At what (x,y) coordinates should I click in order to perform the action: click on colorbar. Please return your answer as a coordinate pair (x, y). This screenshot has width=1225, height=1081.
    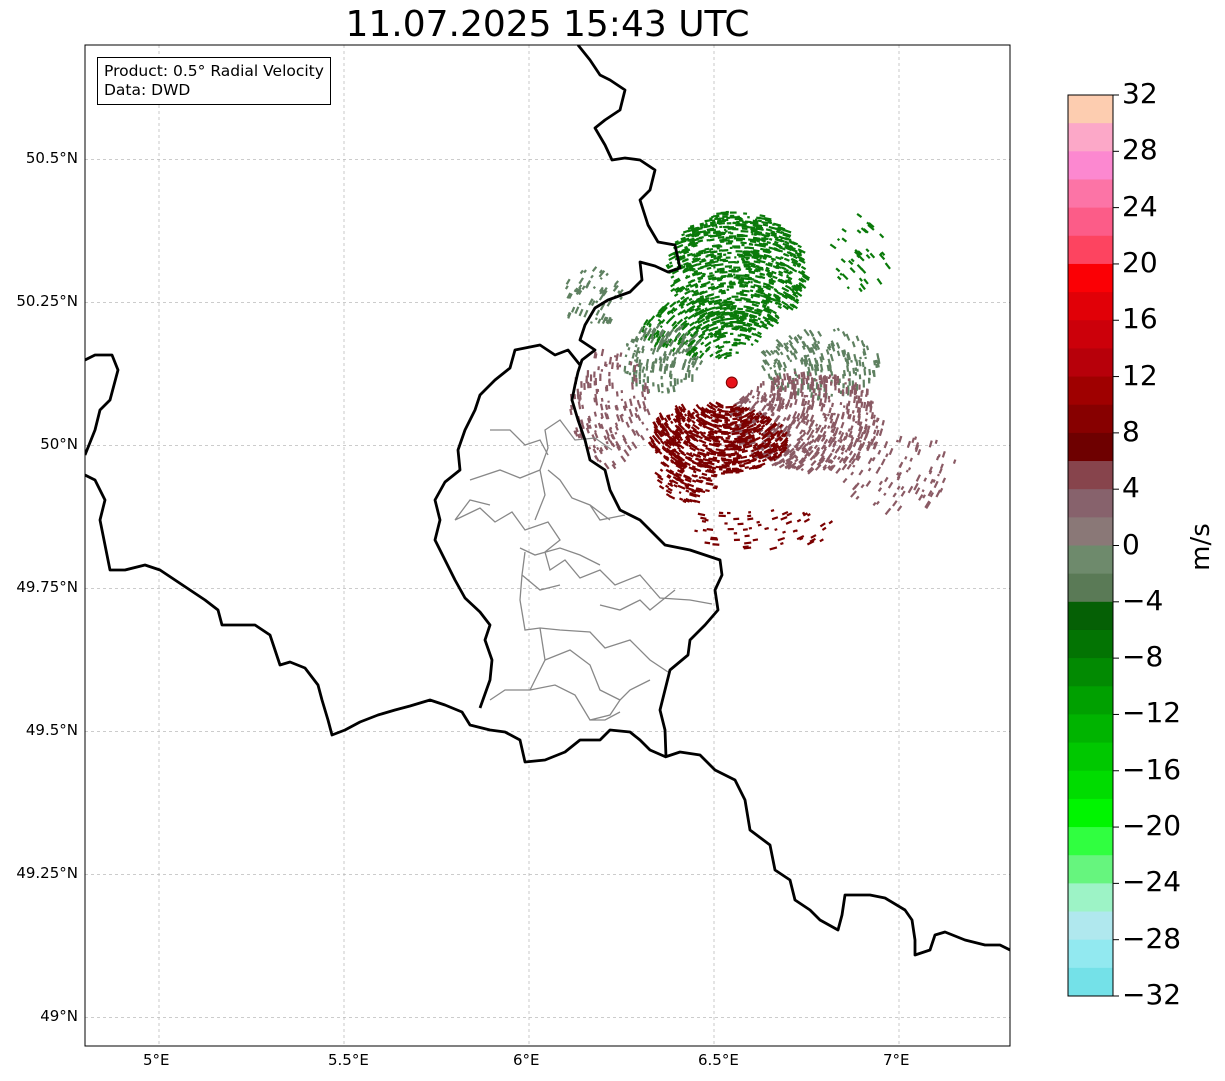
    Looking at the image, I should click on (1093, 545).